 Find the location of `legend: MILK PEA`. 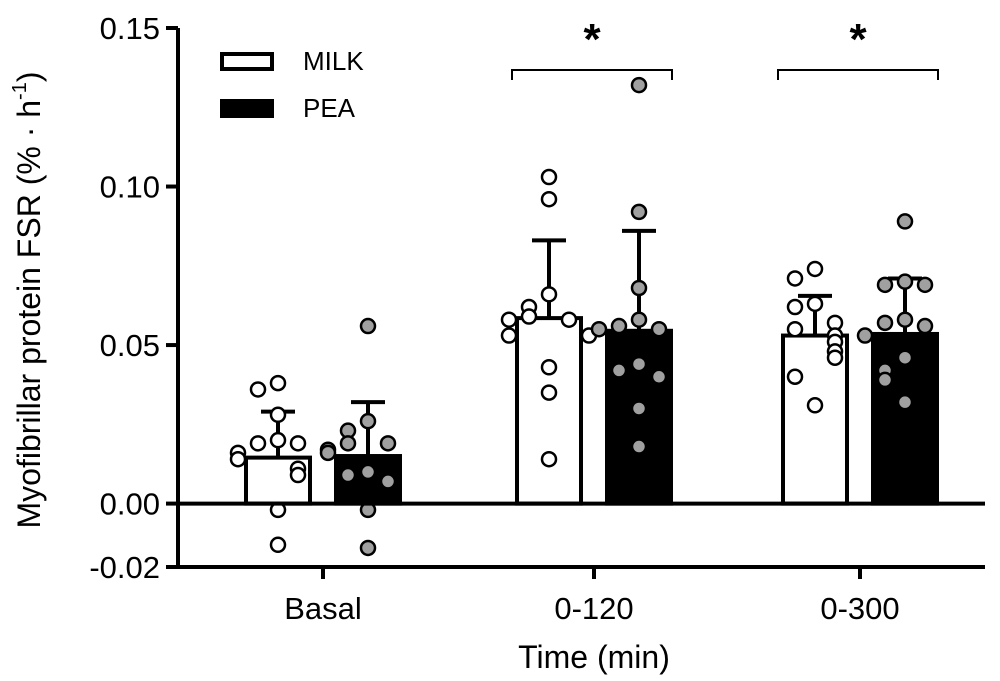

legend: MILK PEA is located at coordinates (292, 84).